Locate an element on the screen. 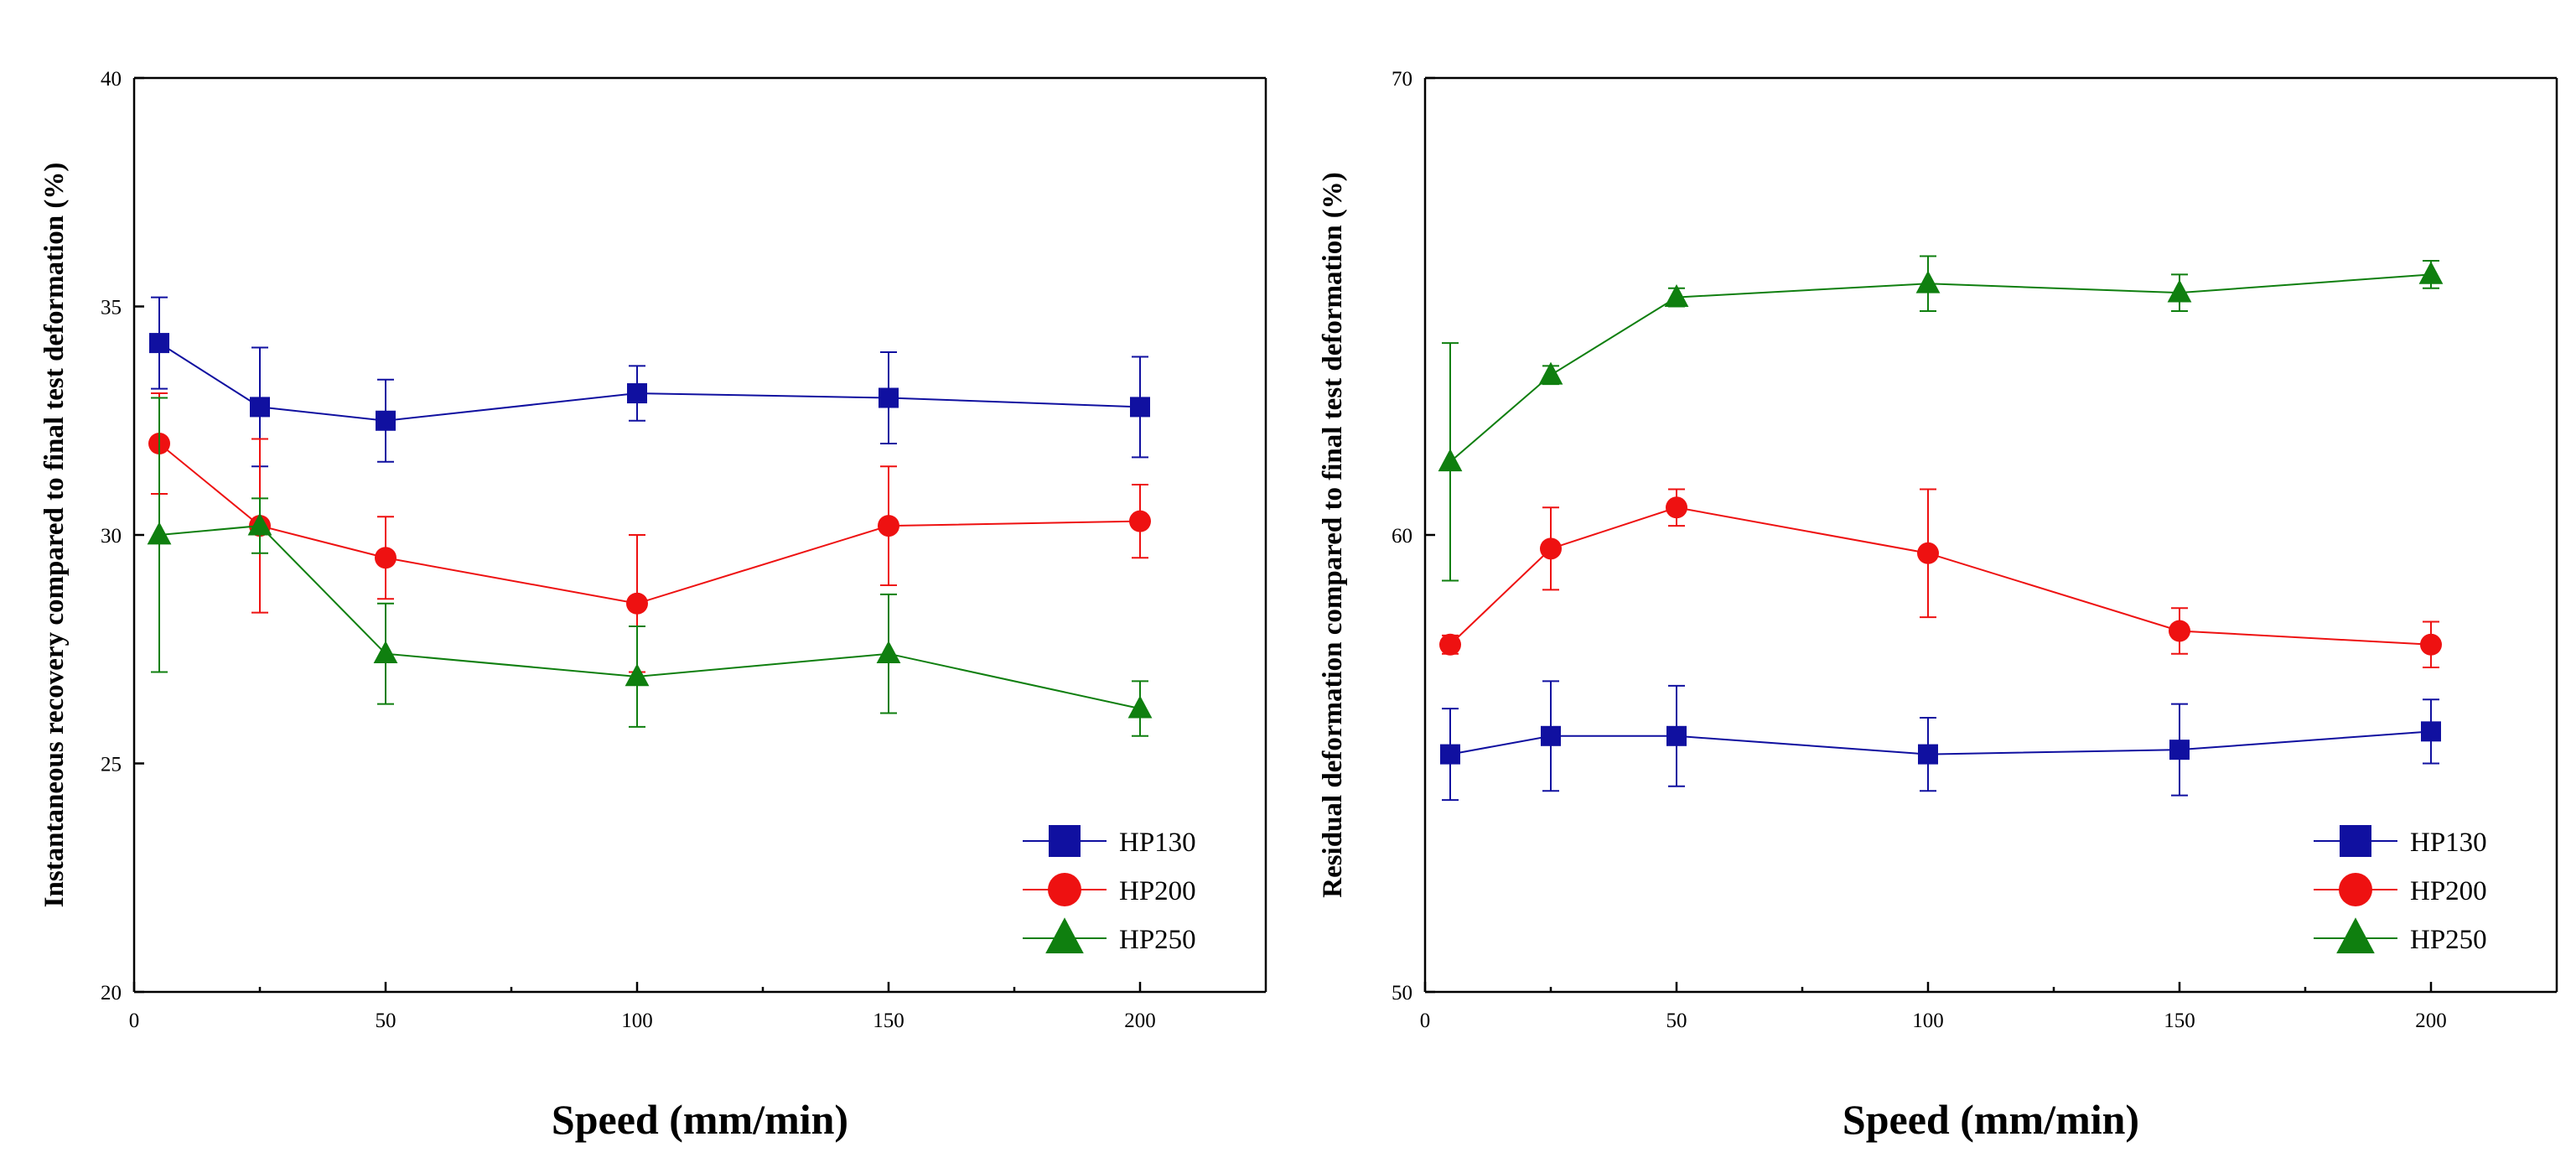 This screenshot has height=1168, width=2576. left-legend-label-hp250: HP250 is located at coordinates (1157, 940).